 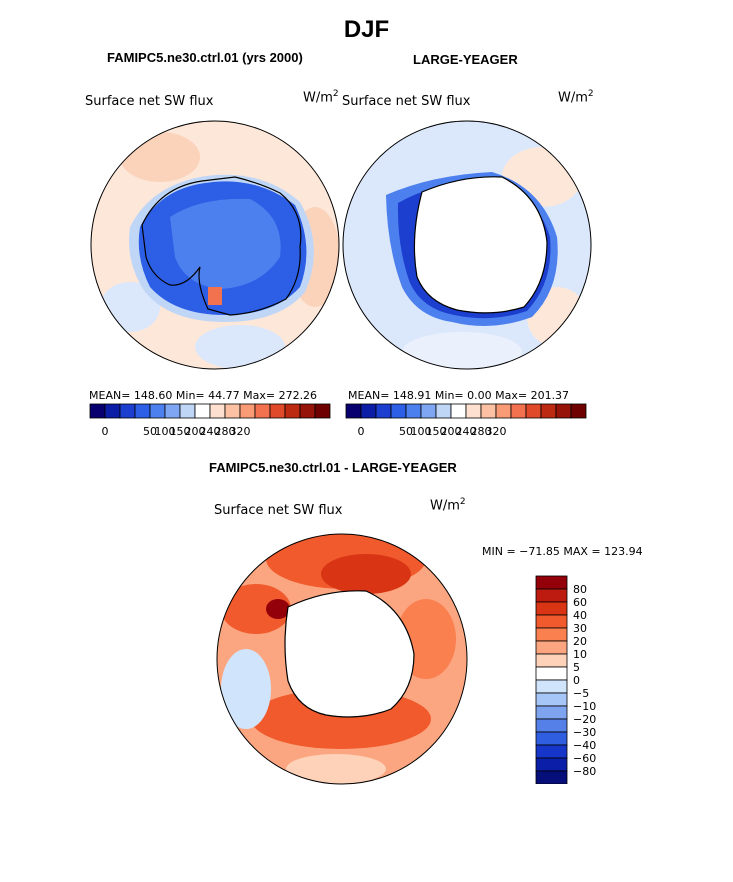 I want to click on panel3-stats: MIN = −71.85 MAX = 123.94, so click(x=562, y=551).